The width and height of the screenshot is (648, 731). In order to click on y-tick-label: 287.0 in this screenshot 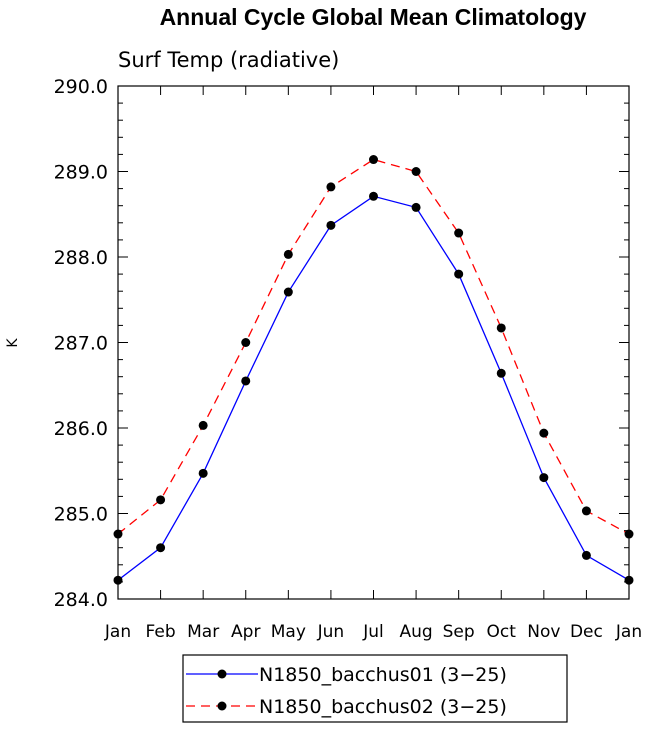, I will do `click(81, 344)`.